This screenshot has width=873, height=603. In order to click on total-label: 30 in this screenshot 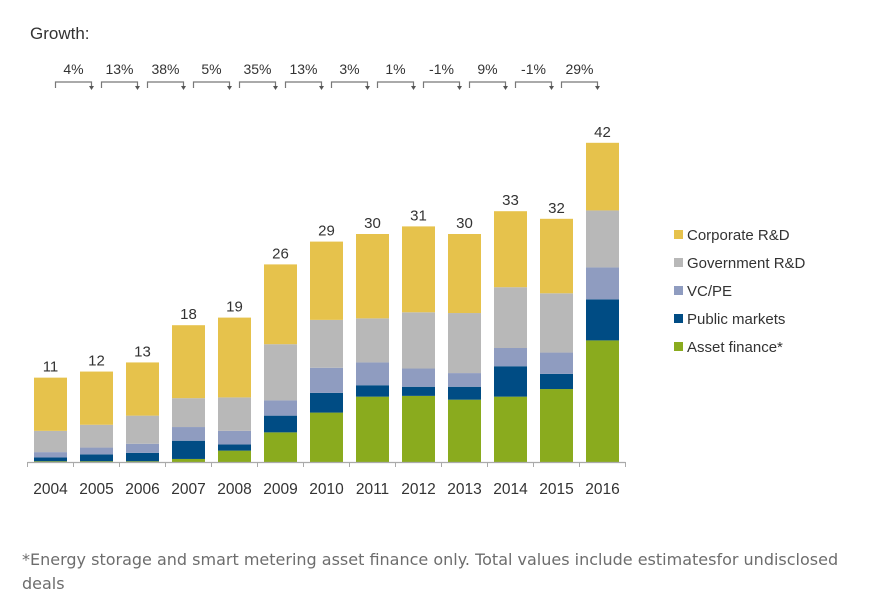, I will do `click(464, 223)`.